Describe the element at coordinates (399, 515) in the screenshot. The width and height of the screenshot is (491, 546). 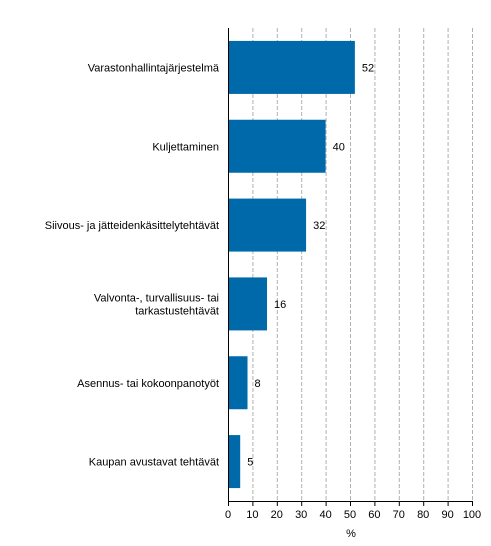
I see `x-tick-label-70: 70` at that location.